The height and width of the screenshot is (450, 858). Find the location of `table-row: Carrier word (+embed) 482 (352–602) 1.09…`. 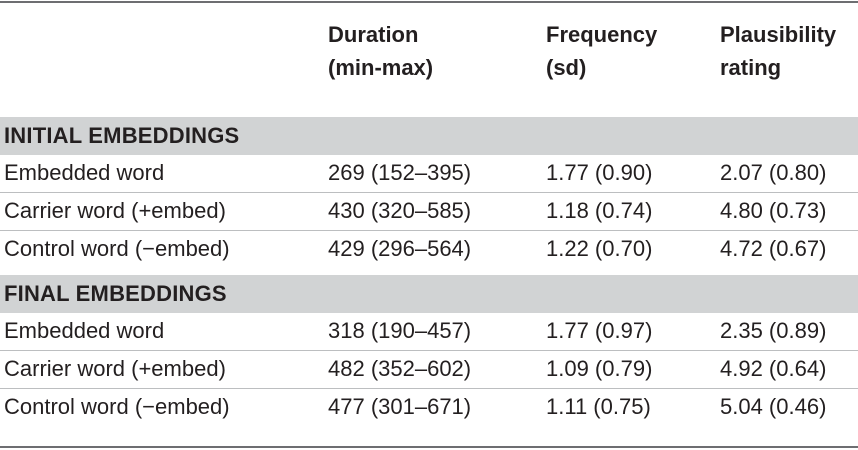

table-row: Carrier word (+embed) 482 (352–602) 1.09… is located at coordinates (429, 370).